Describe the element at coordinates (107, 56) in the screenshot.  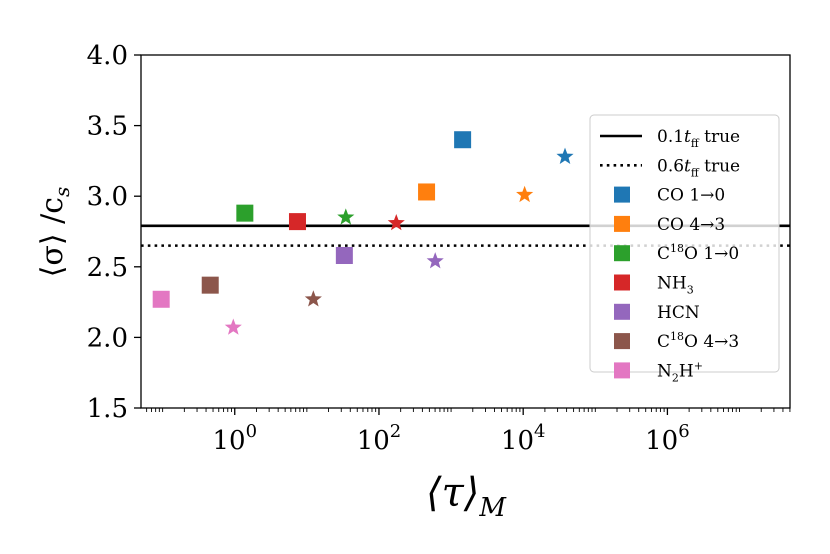
I see `y-tick-label-5: 4.0` at that location.